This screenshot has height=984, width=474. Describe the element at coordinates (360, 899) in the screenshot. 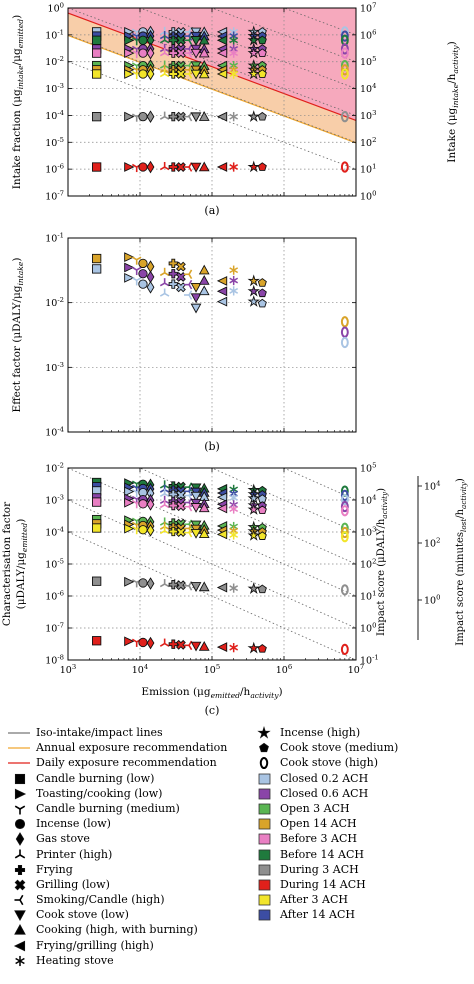

I see `legend-color-entry: After 3 ACH` at that location.